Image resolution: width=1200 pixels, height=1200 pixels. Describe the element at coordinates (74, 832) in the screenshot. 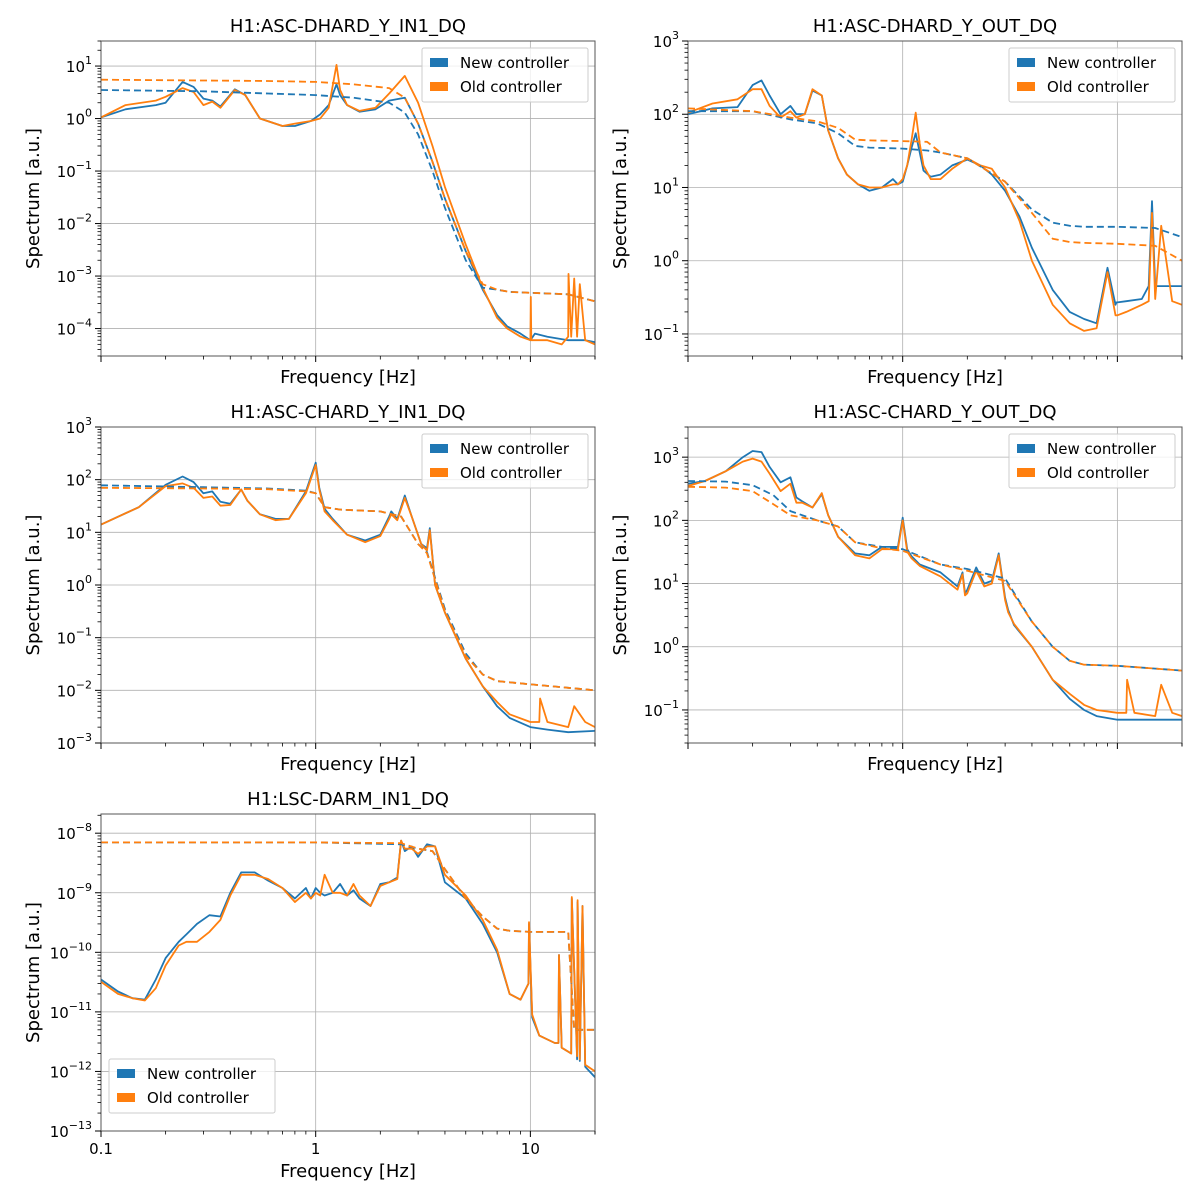

I see `y-tick-label: 10⁻⁸` at that location.